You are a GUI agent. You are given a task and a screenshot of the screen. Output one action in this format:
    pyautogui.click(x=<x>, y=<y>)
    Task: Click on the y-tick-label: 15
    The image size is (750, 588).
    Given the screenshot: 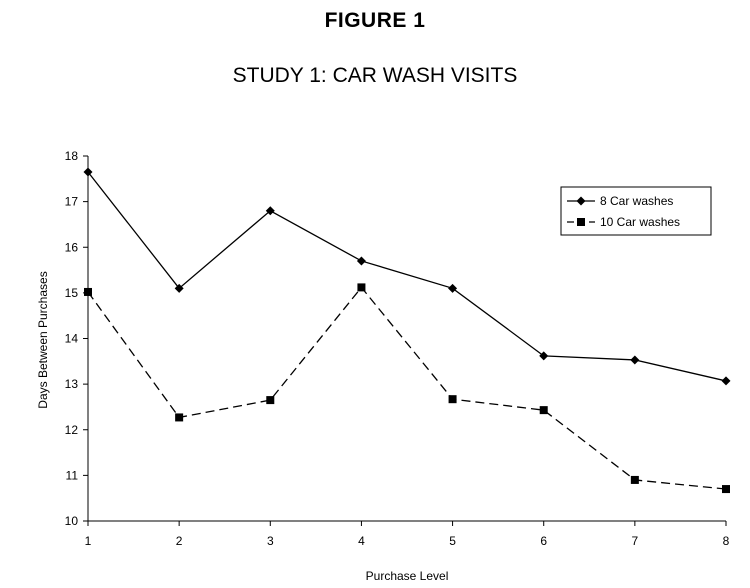 What is the action you would take?
    pyautogui.click(x=72, y=293)
    